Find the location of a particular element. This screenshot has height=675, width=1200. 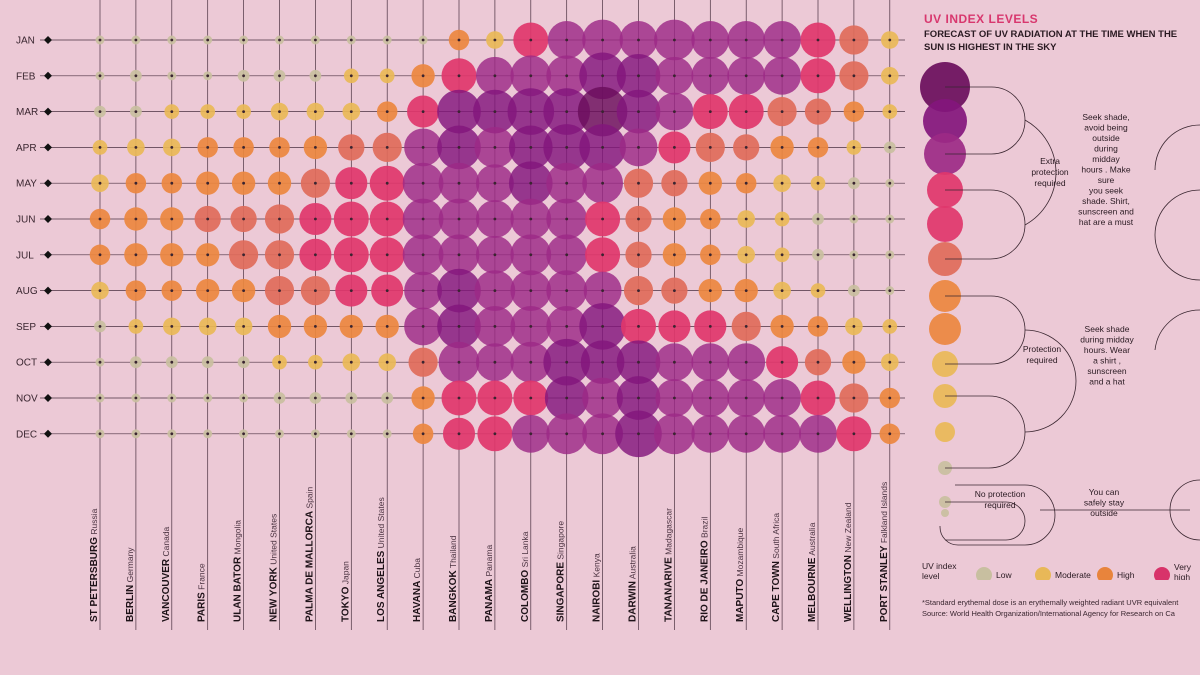

city-label: NAIROBI Kenya is located at coordinates (597, 587).